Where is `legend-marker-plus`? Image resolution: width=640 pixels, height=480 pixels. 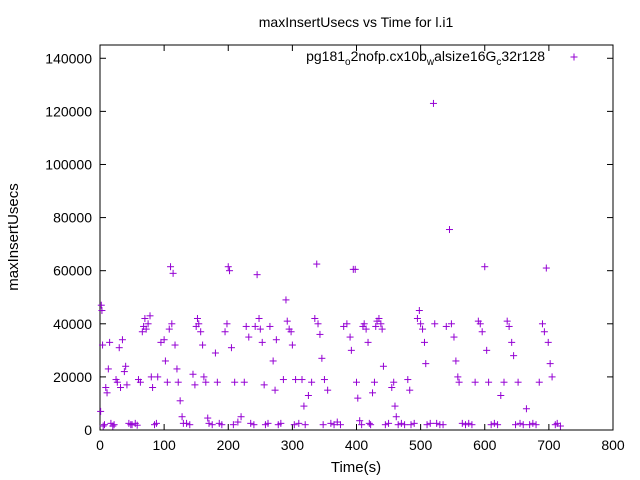
legend-marker-plus is located at coordinates (574, 57).